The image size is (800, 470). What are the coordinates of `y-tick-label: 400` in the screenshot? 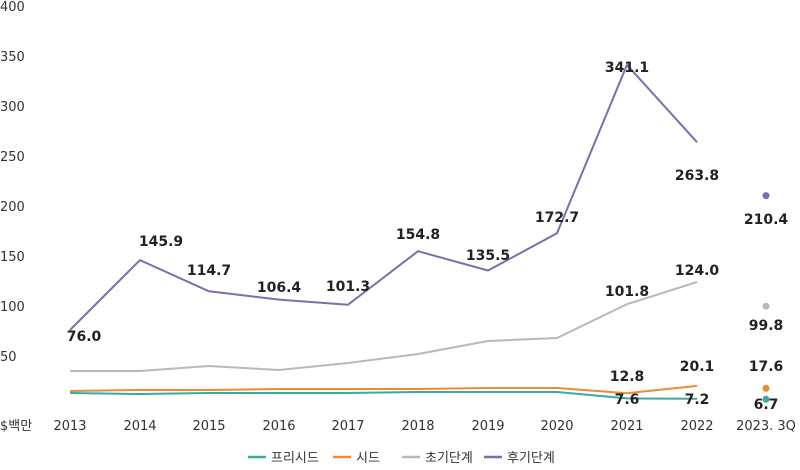 It's located at (12, 7).